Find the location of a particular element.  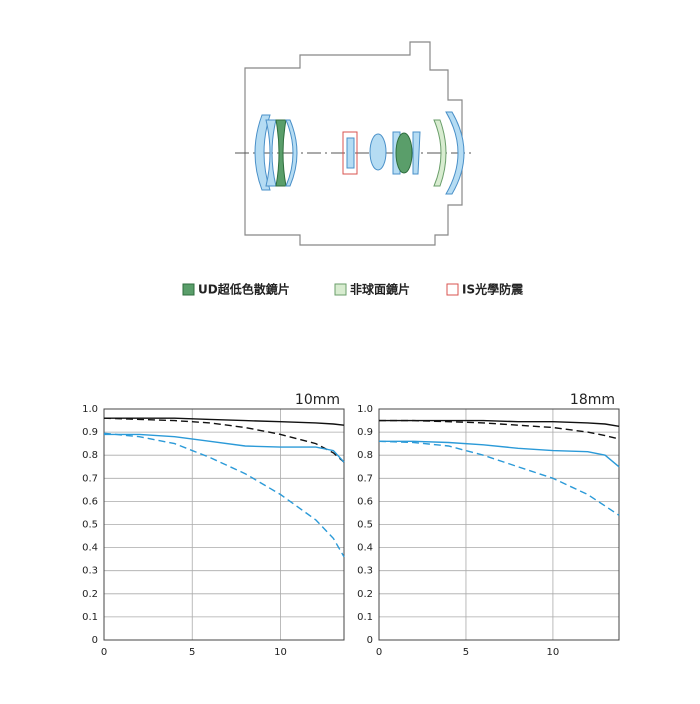

lens-aspheric is located at coordinates (440, 153).